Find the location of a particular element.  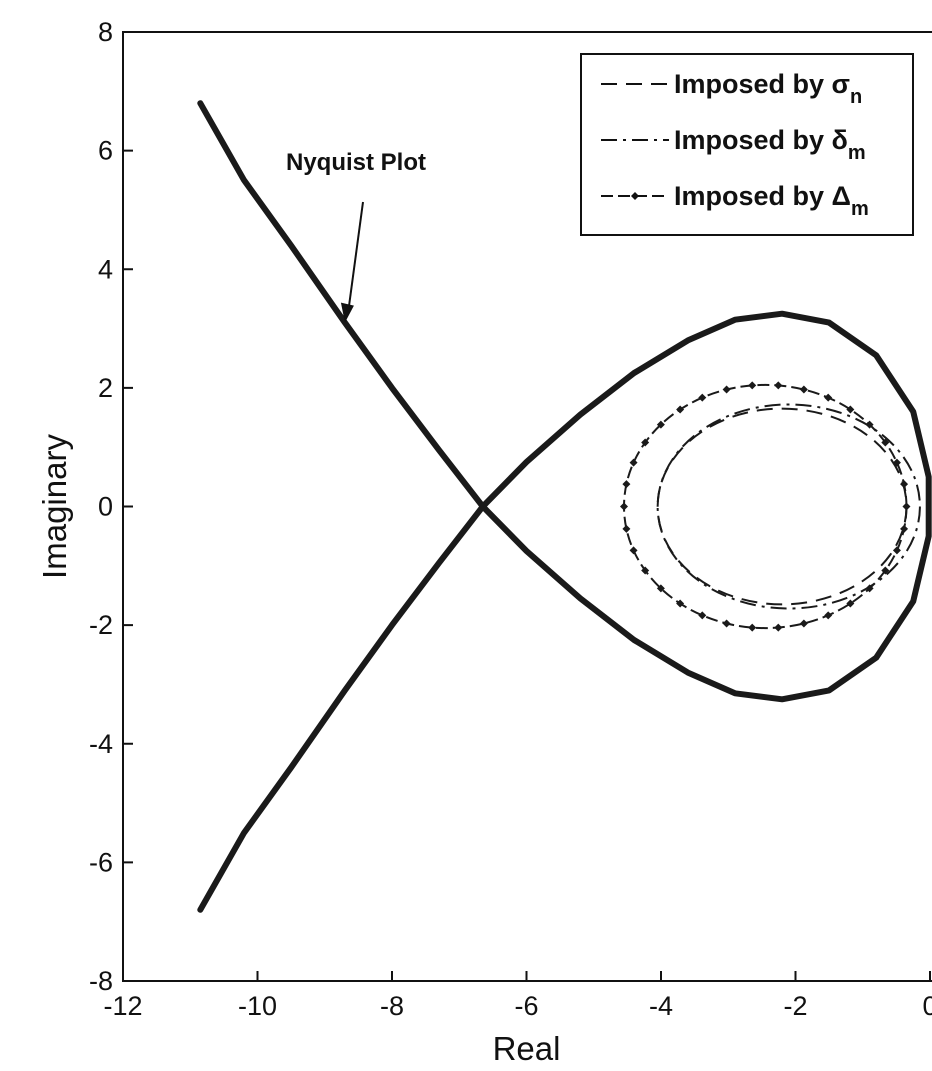

y-tick-label: 8 is located at coordinates (105, 32).